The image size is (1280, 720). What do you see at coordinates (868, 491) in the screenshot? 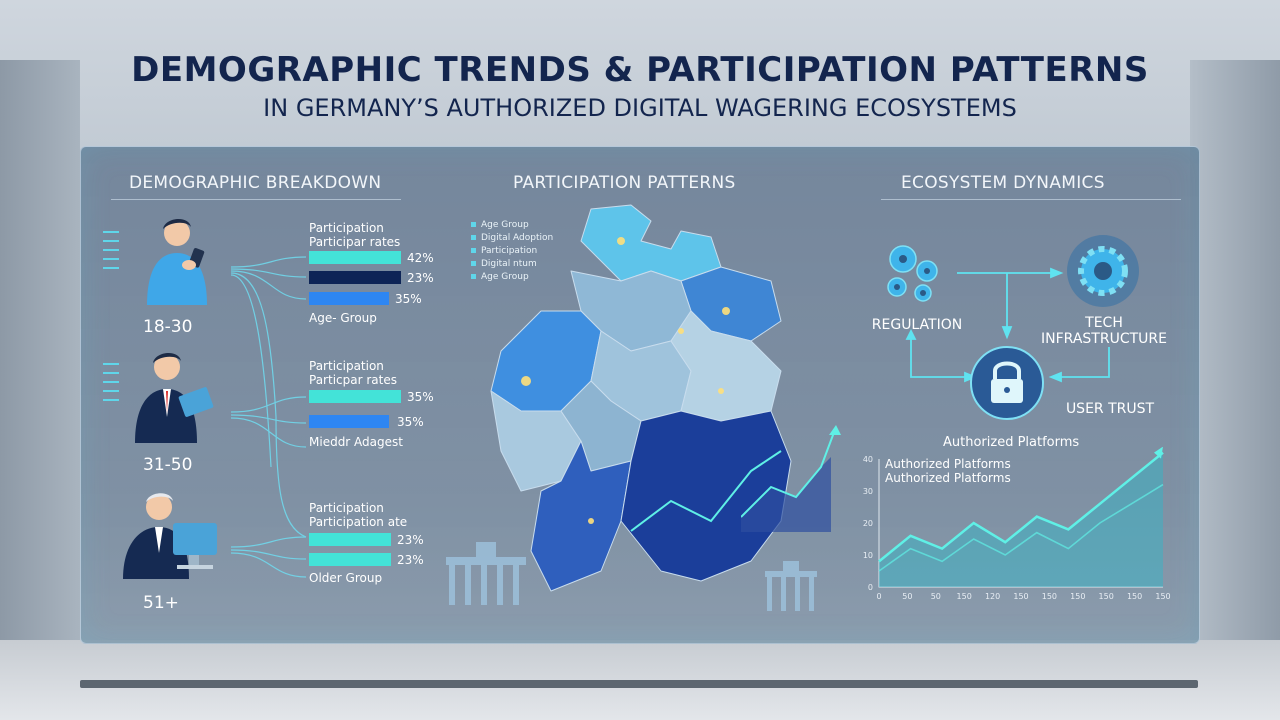
I see `y-tick-label: 30` at bounding box center [868, 491].